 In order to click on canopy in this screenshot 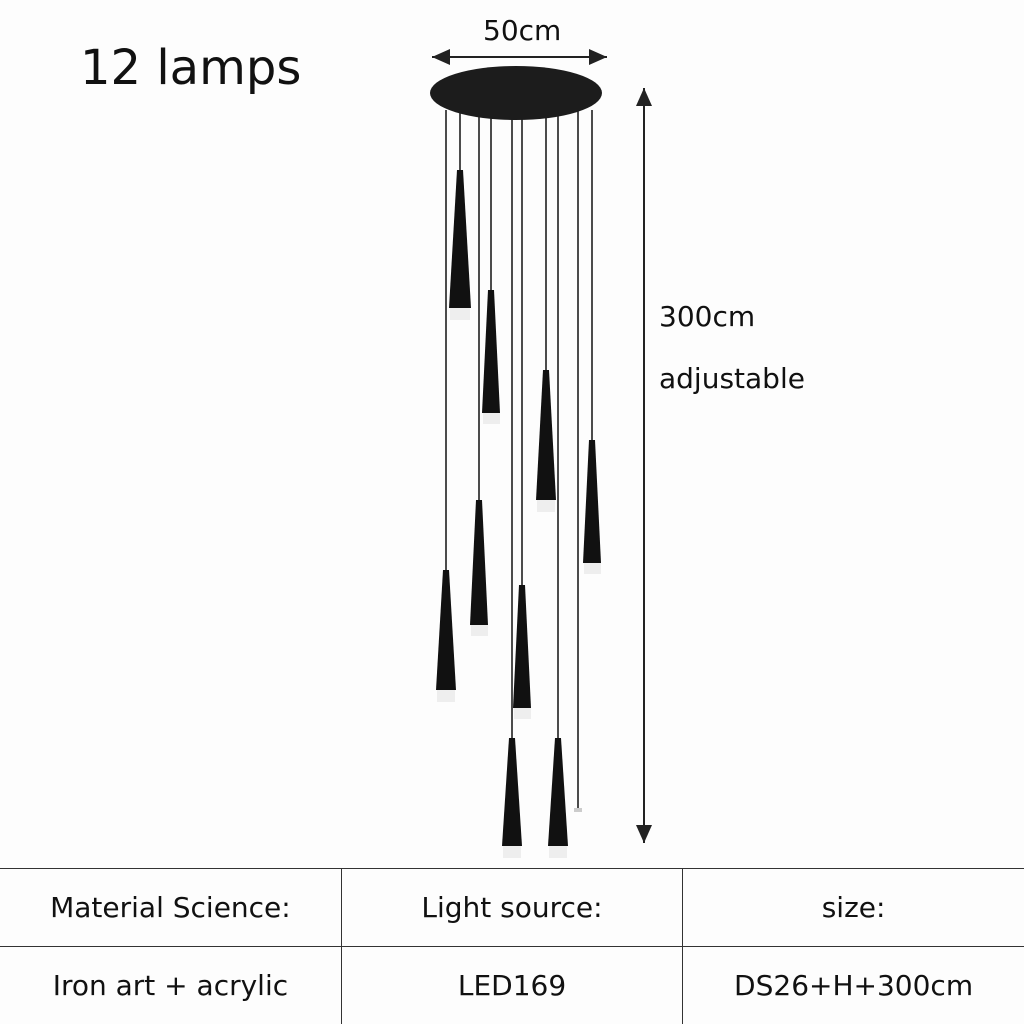, I will do `click(516, 93)`.